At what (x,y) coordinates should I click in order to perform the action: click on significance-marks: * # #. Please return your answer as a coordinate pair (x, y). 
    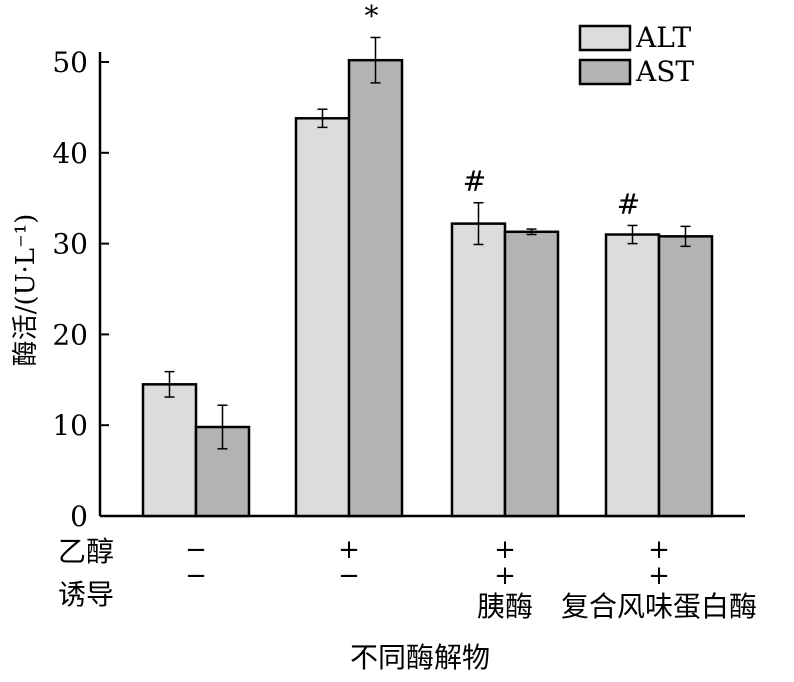
    Looking at the image, I should click on (503, 110).